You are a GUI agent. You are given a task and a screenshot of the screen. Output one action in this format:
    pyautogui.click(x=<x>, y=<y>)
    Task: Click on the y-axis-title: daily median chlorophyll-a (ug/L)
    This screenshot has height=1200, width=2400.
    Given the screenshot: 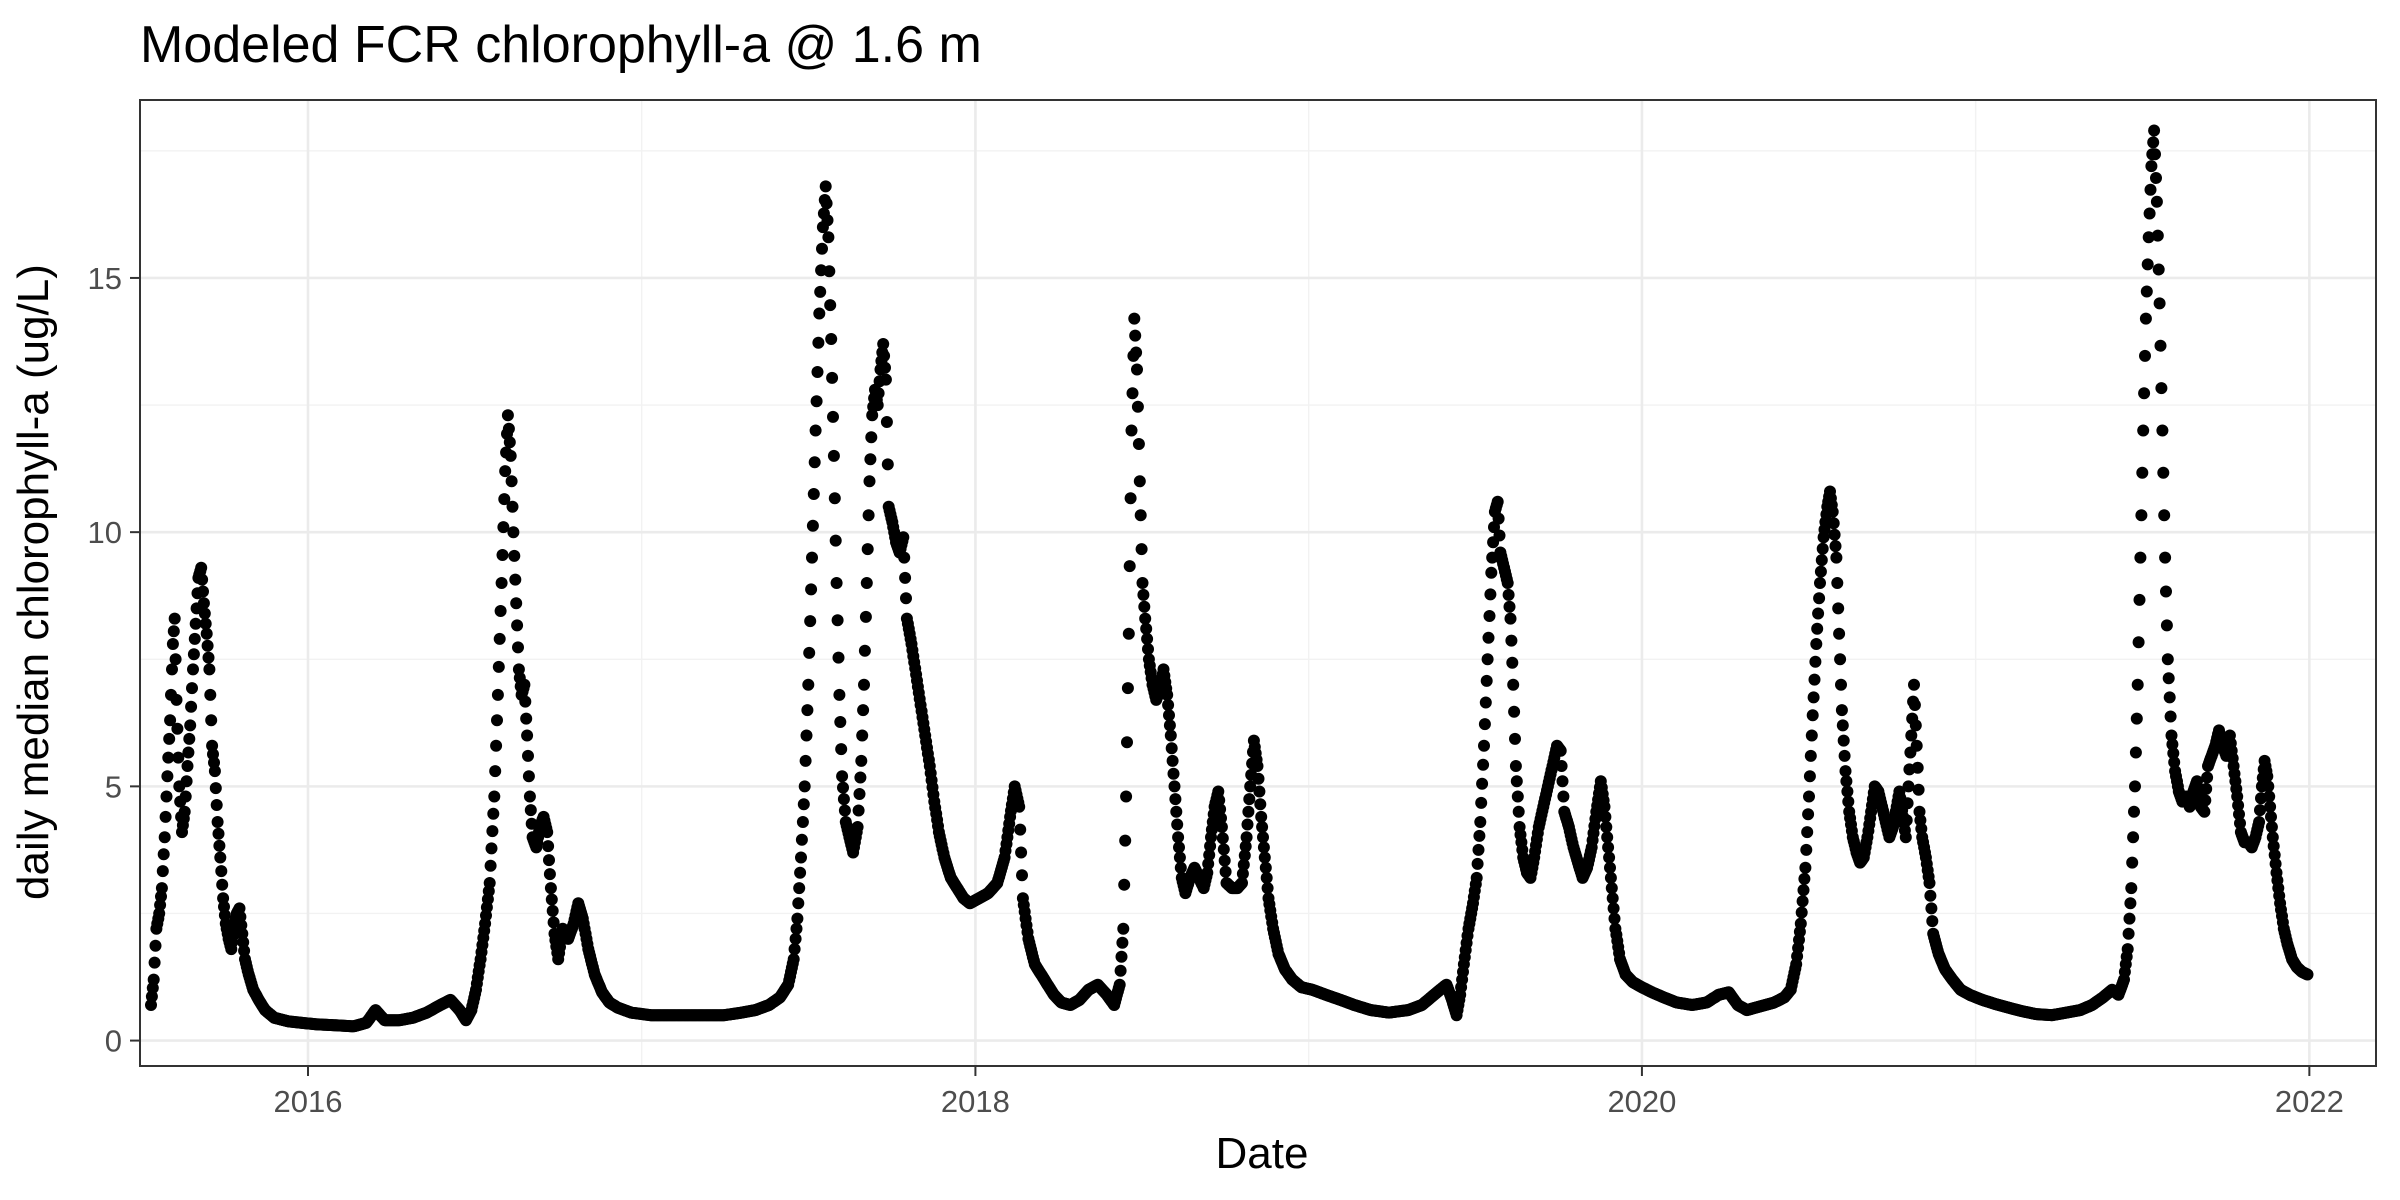 What is the action you would take?
    pyautogui.click(x=33, y=582)
    